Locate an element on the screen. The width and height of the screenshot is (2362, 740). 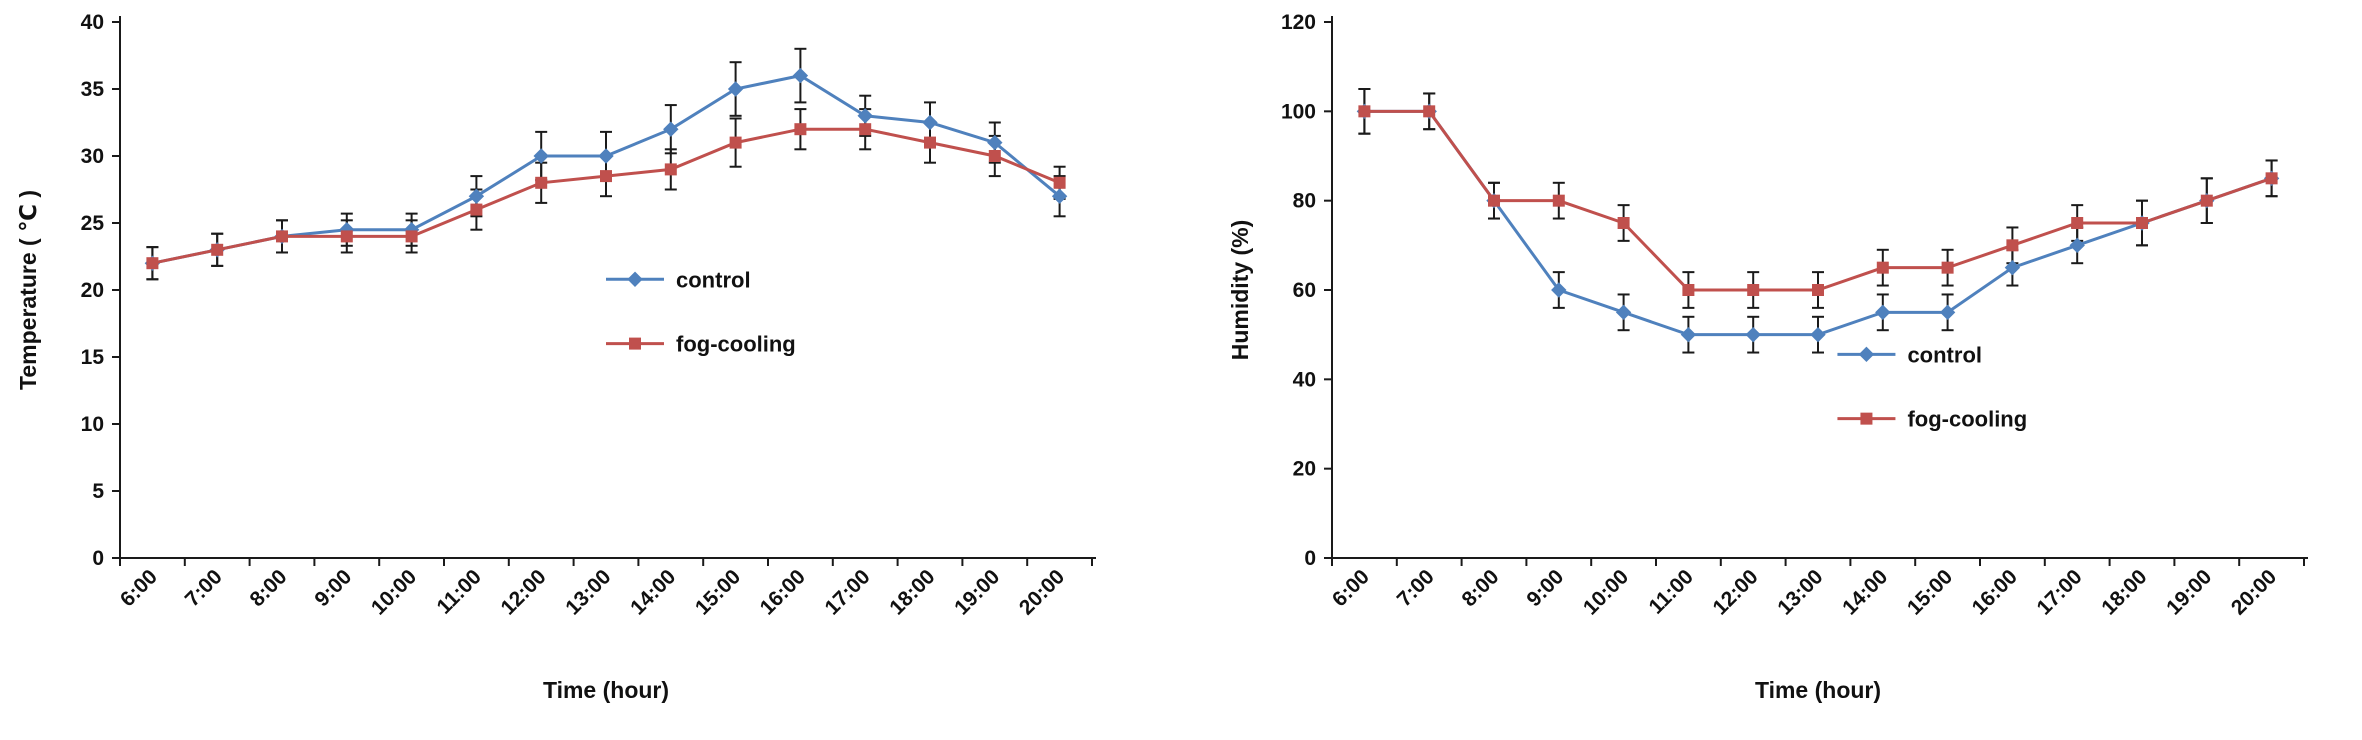
y-tick-label: 0 is located at coordinates (1310, 558).